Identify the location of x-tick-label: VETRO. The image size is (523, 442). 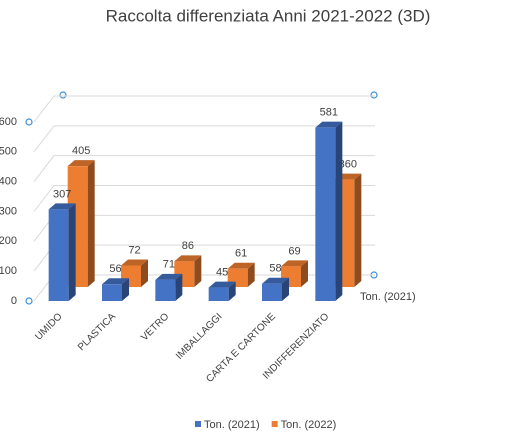
(155, 327).